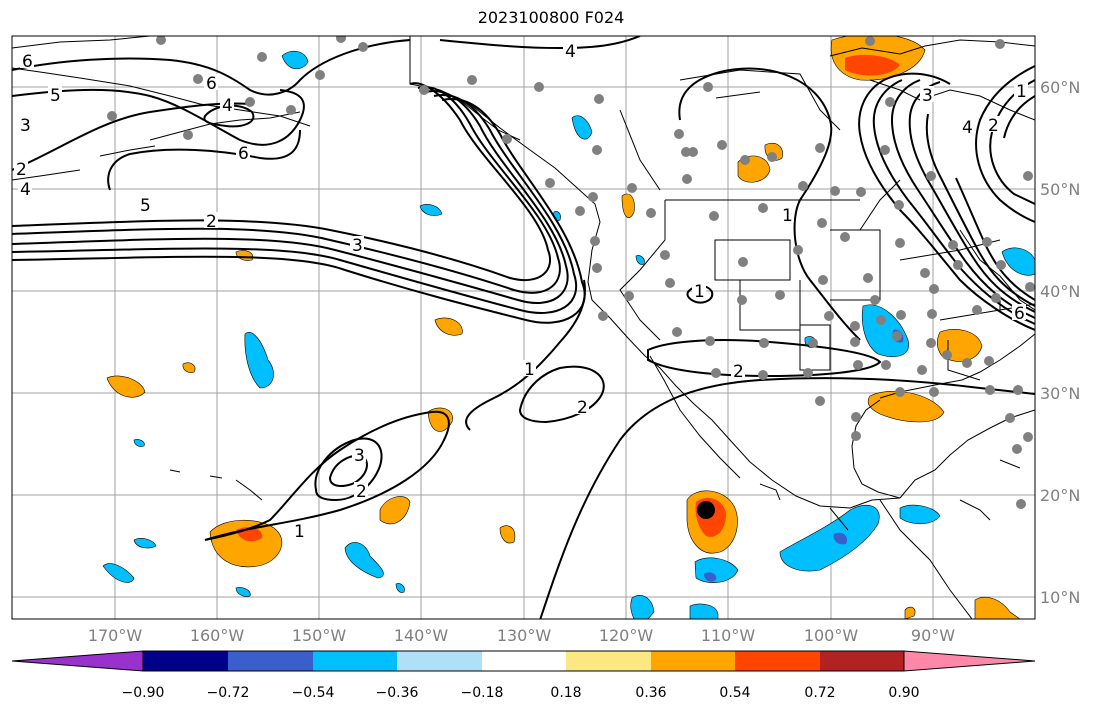 The width and height of the screenshot is (1102, 710). Describe the element at coordinates (831, 635) in the screenshot. I see `lon-label: 100°W` at that location.